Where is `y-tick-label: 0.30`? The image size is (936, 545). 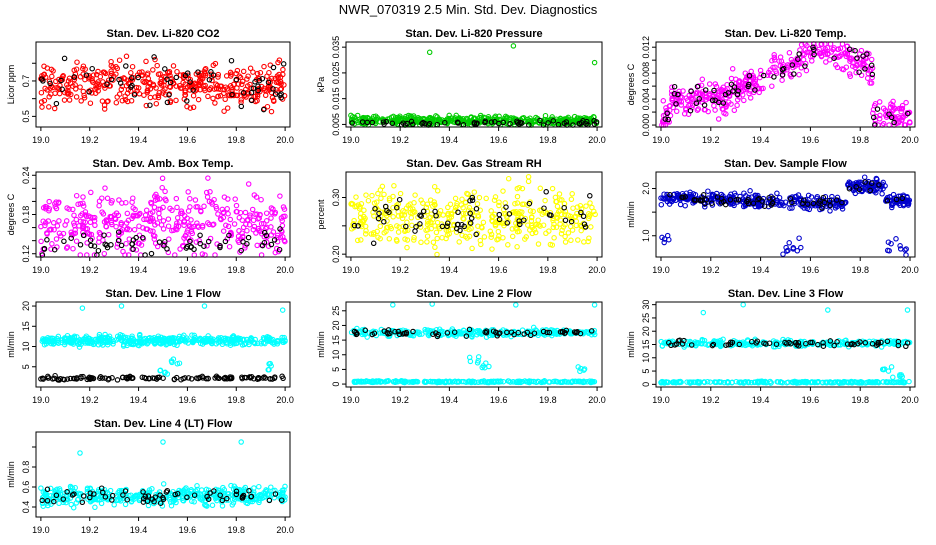 y-tick-label: 0.30 is located at coordinates (336, 198).